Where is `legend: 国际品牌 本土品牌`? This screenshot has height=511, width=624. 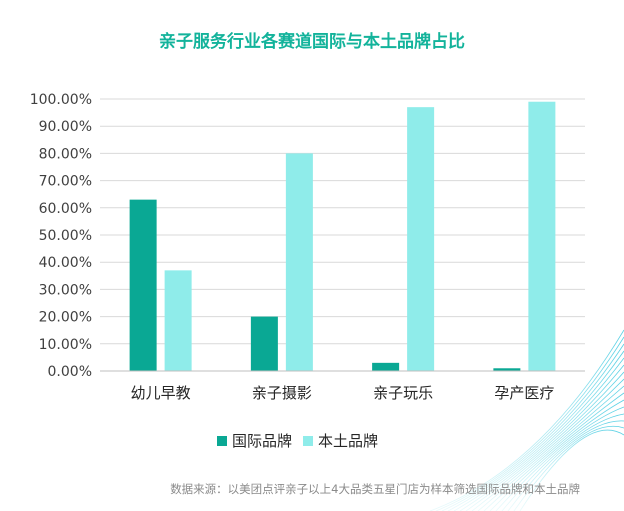
legend: 国际品牌 本土品牌 is located at coordinates (297, 441).